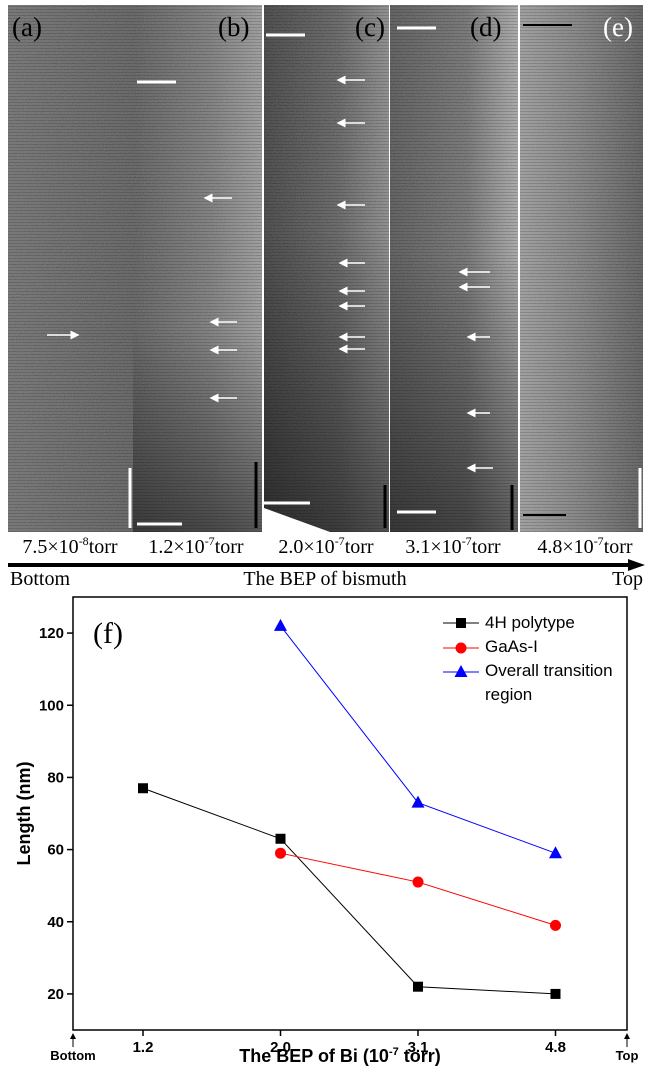 Image resolution: width=649 pixels, height=1068 pixels. Describe the element at coordinates (627, 1055) in the screenshot. I see `x-end-label: Top` at that location.